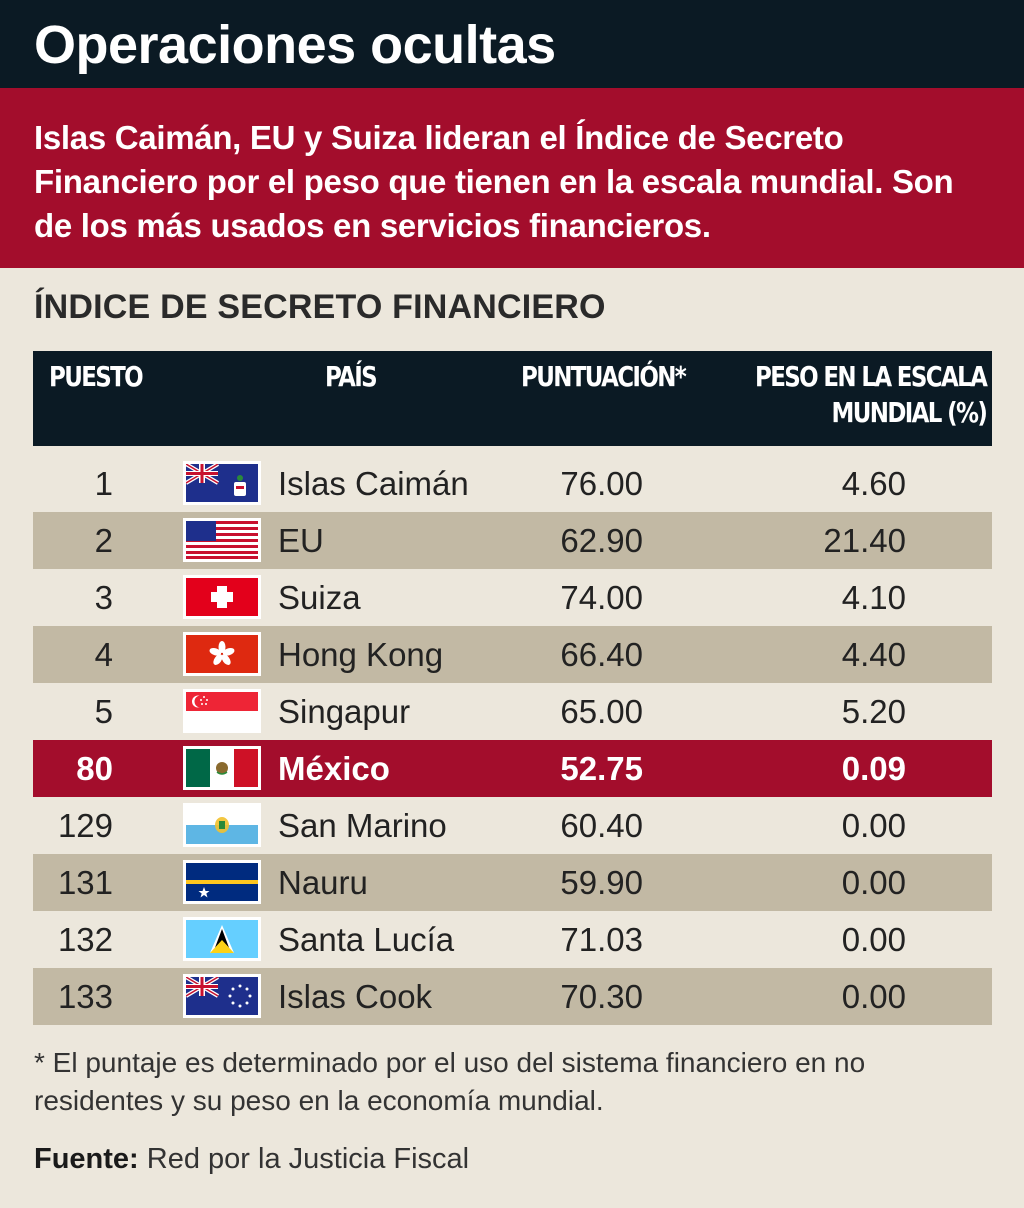 The width and height of the screenshot is (1024, 1208). I want to click on rank-cell: 5, so click(103, 711).